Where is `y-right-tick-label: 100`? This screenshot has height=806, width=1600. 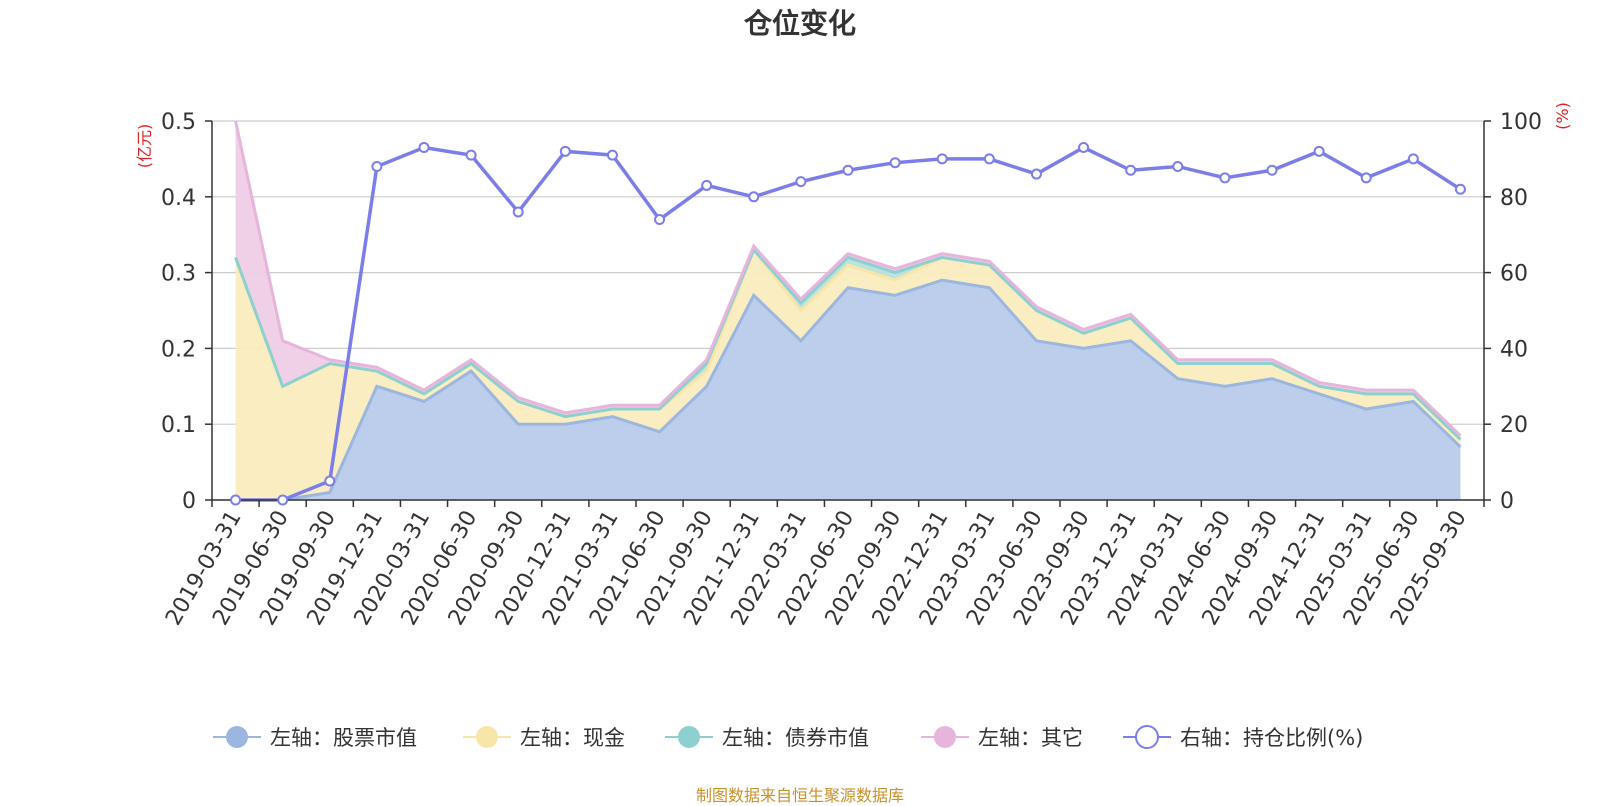
y-right-tick-label: 100 is located at coordinates (1521, 122).